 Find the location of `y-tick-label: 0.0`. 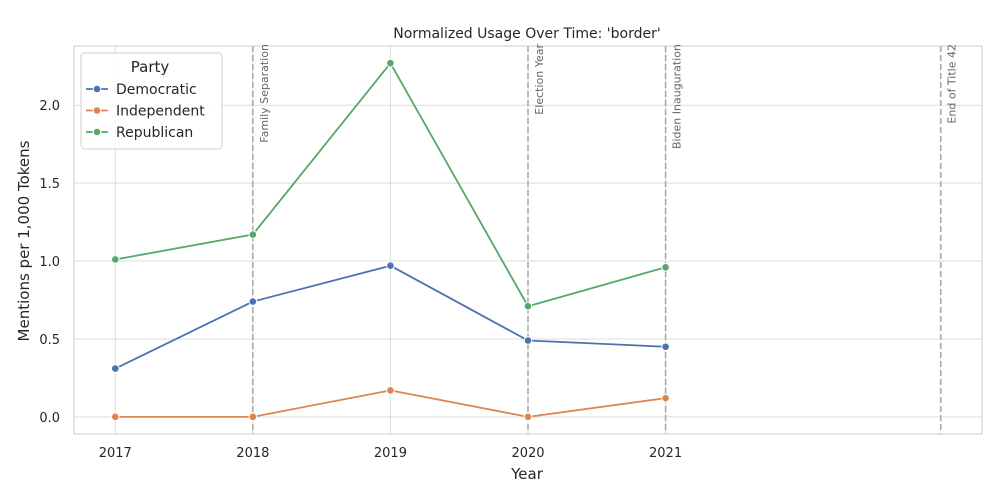

y-tick-label: 0.0 is located at coordinates (49, 418).